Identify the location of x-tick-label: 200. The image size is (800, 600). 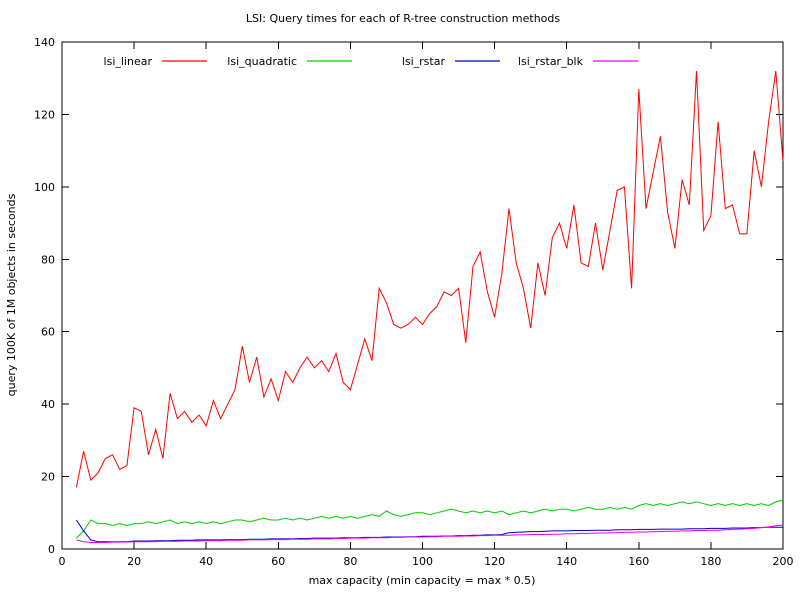
(783, 561).